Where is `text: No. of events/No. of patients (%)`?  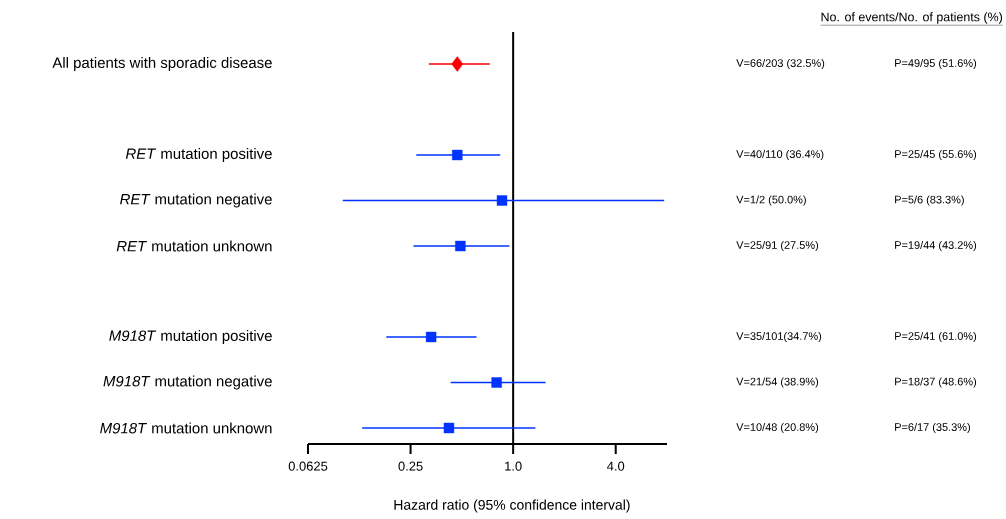
text: No. of events/No. of patients (%) is located at coordinates (912, 18).